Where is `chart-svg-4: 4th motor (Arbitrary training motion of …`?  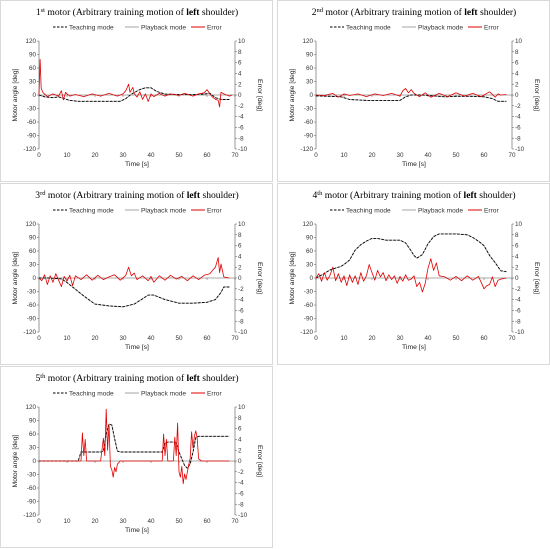
chart-svg-4: 4th motor (Arbitrary training motion of … is located at coordinates (414, 271).